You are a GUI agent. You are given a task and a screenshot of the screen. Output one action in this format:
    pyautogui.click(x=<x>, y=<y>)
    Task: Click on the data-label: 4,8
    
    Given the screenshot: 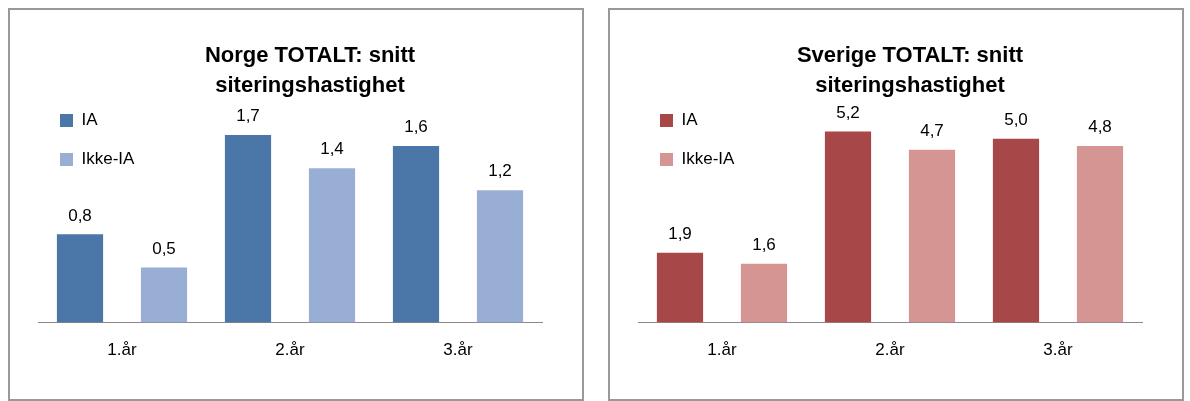 What is the action you would take?
    pyautogui.click(x=1100, y=127)
    